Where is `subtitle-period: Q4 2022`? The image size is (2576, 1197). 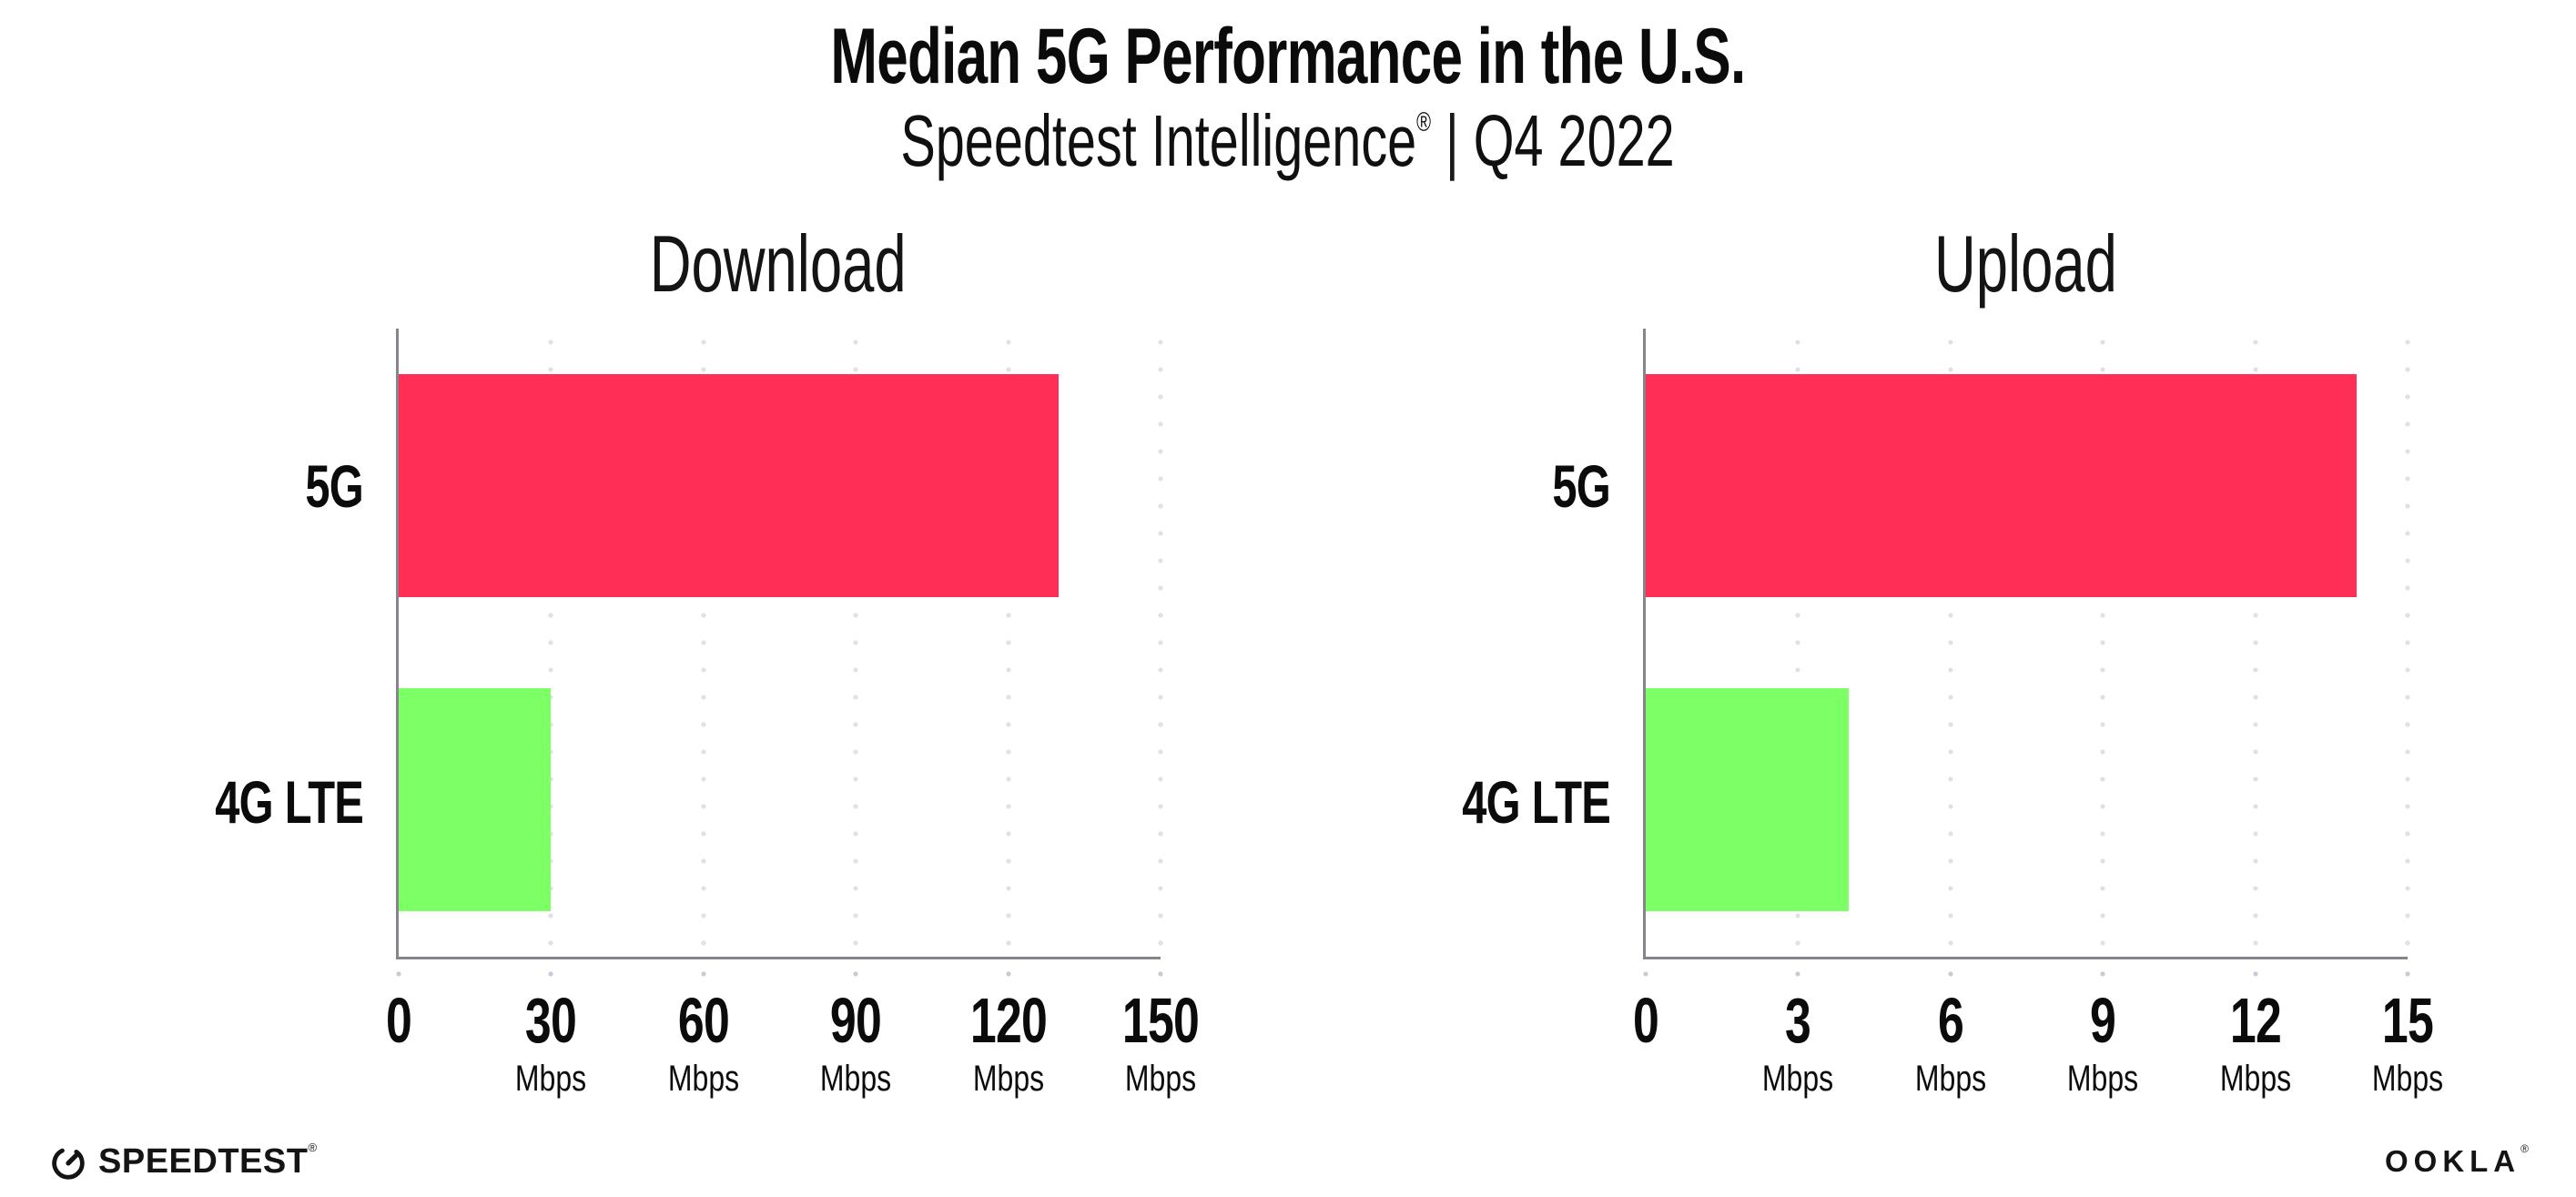 subtitle-period: Q4 2022 is located at coordinates (1575, 140).